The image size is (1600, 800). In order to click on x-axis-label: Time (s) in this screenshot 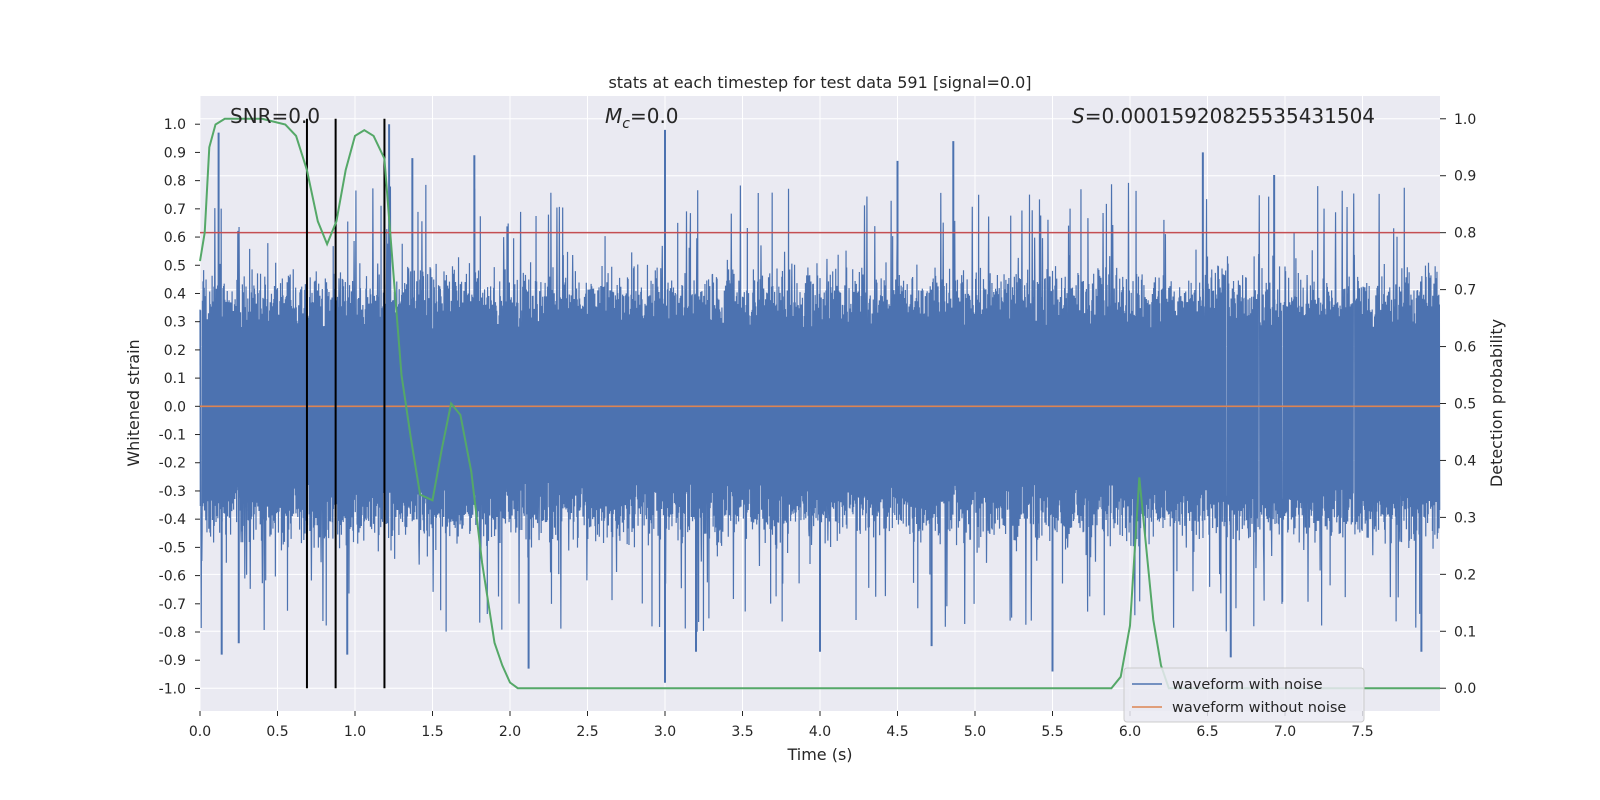, I will do `click(819, 754)`.